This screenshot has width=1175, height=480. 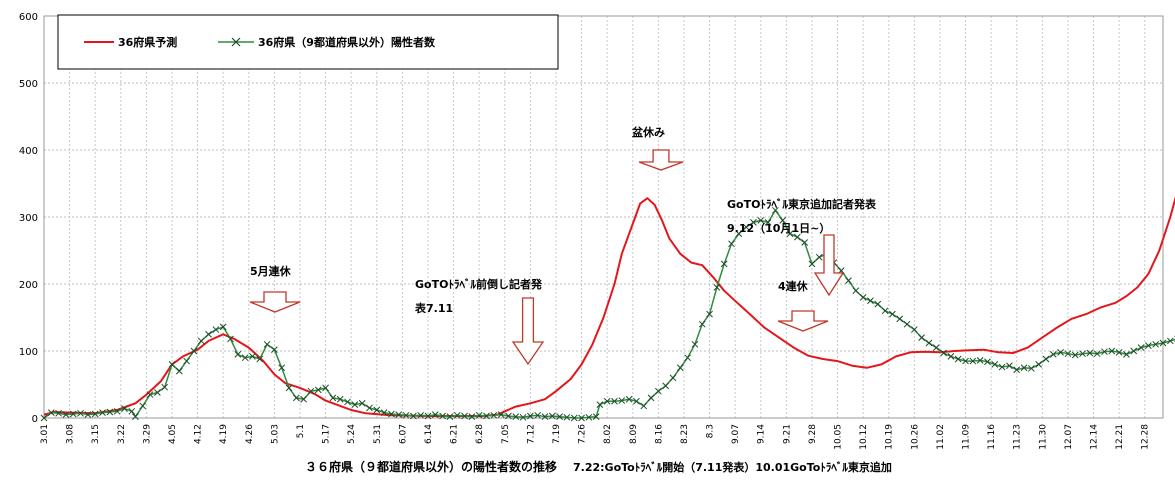 I want to click on x-tick-label: 10.19, so click(x=890, y=437).